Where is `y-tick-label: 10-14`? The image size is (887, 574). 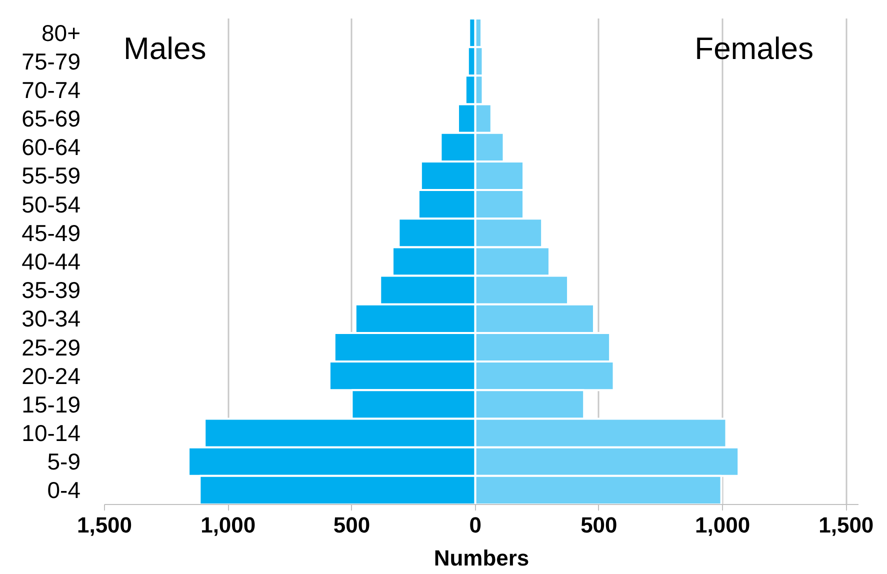 y-tick-label: 10-14 is located at coordinates (51, 433).